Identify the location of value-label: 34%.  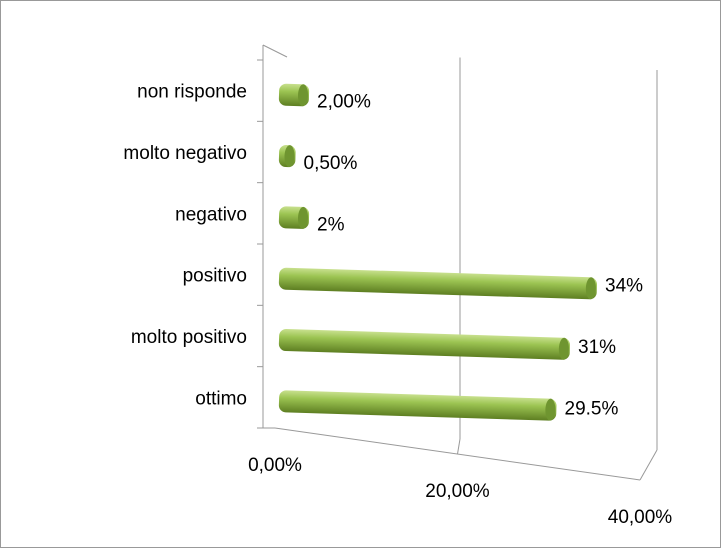
(624, 286).